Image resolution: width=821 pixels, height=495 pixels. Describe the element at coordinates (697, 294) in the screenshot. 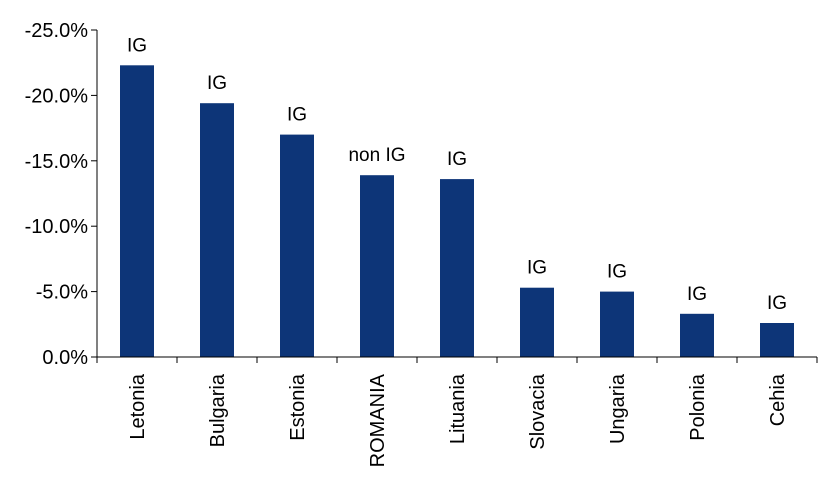

I see `data-label-polonia: IG` at that location.